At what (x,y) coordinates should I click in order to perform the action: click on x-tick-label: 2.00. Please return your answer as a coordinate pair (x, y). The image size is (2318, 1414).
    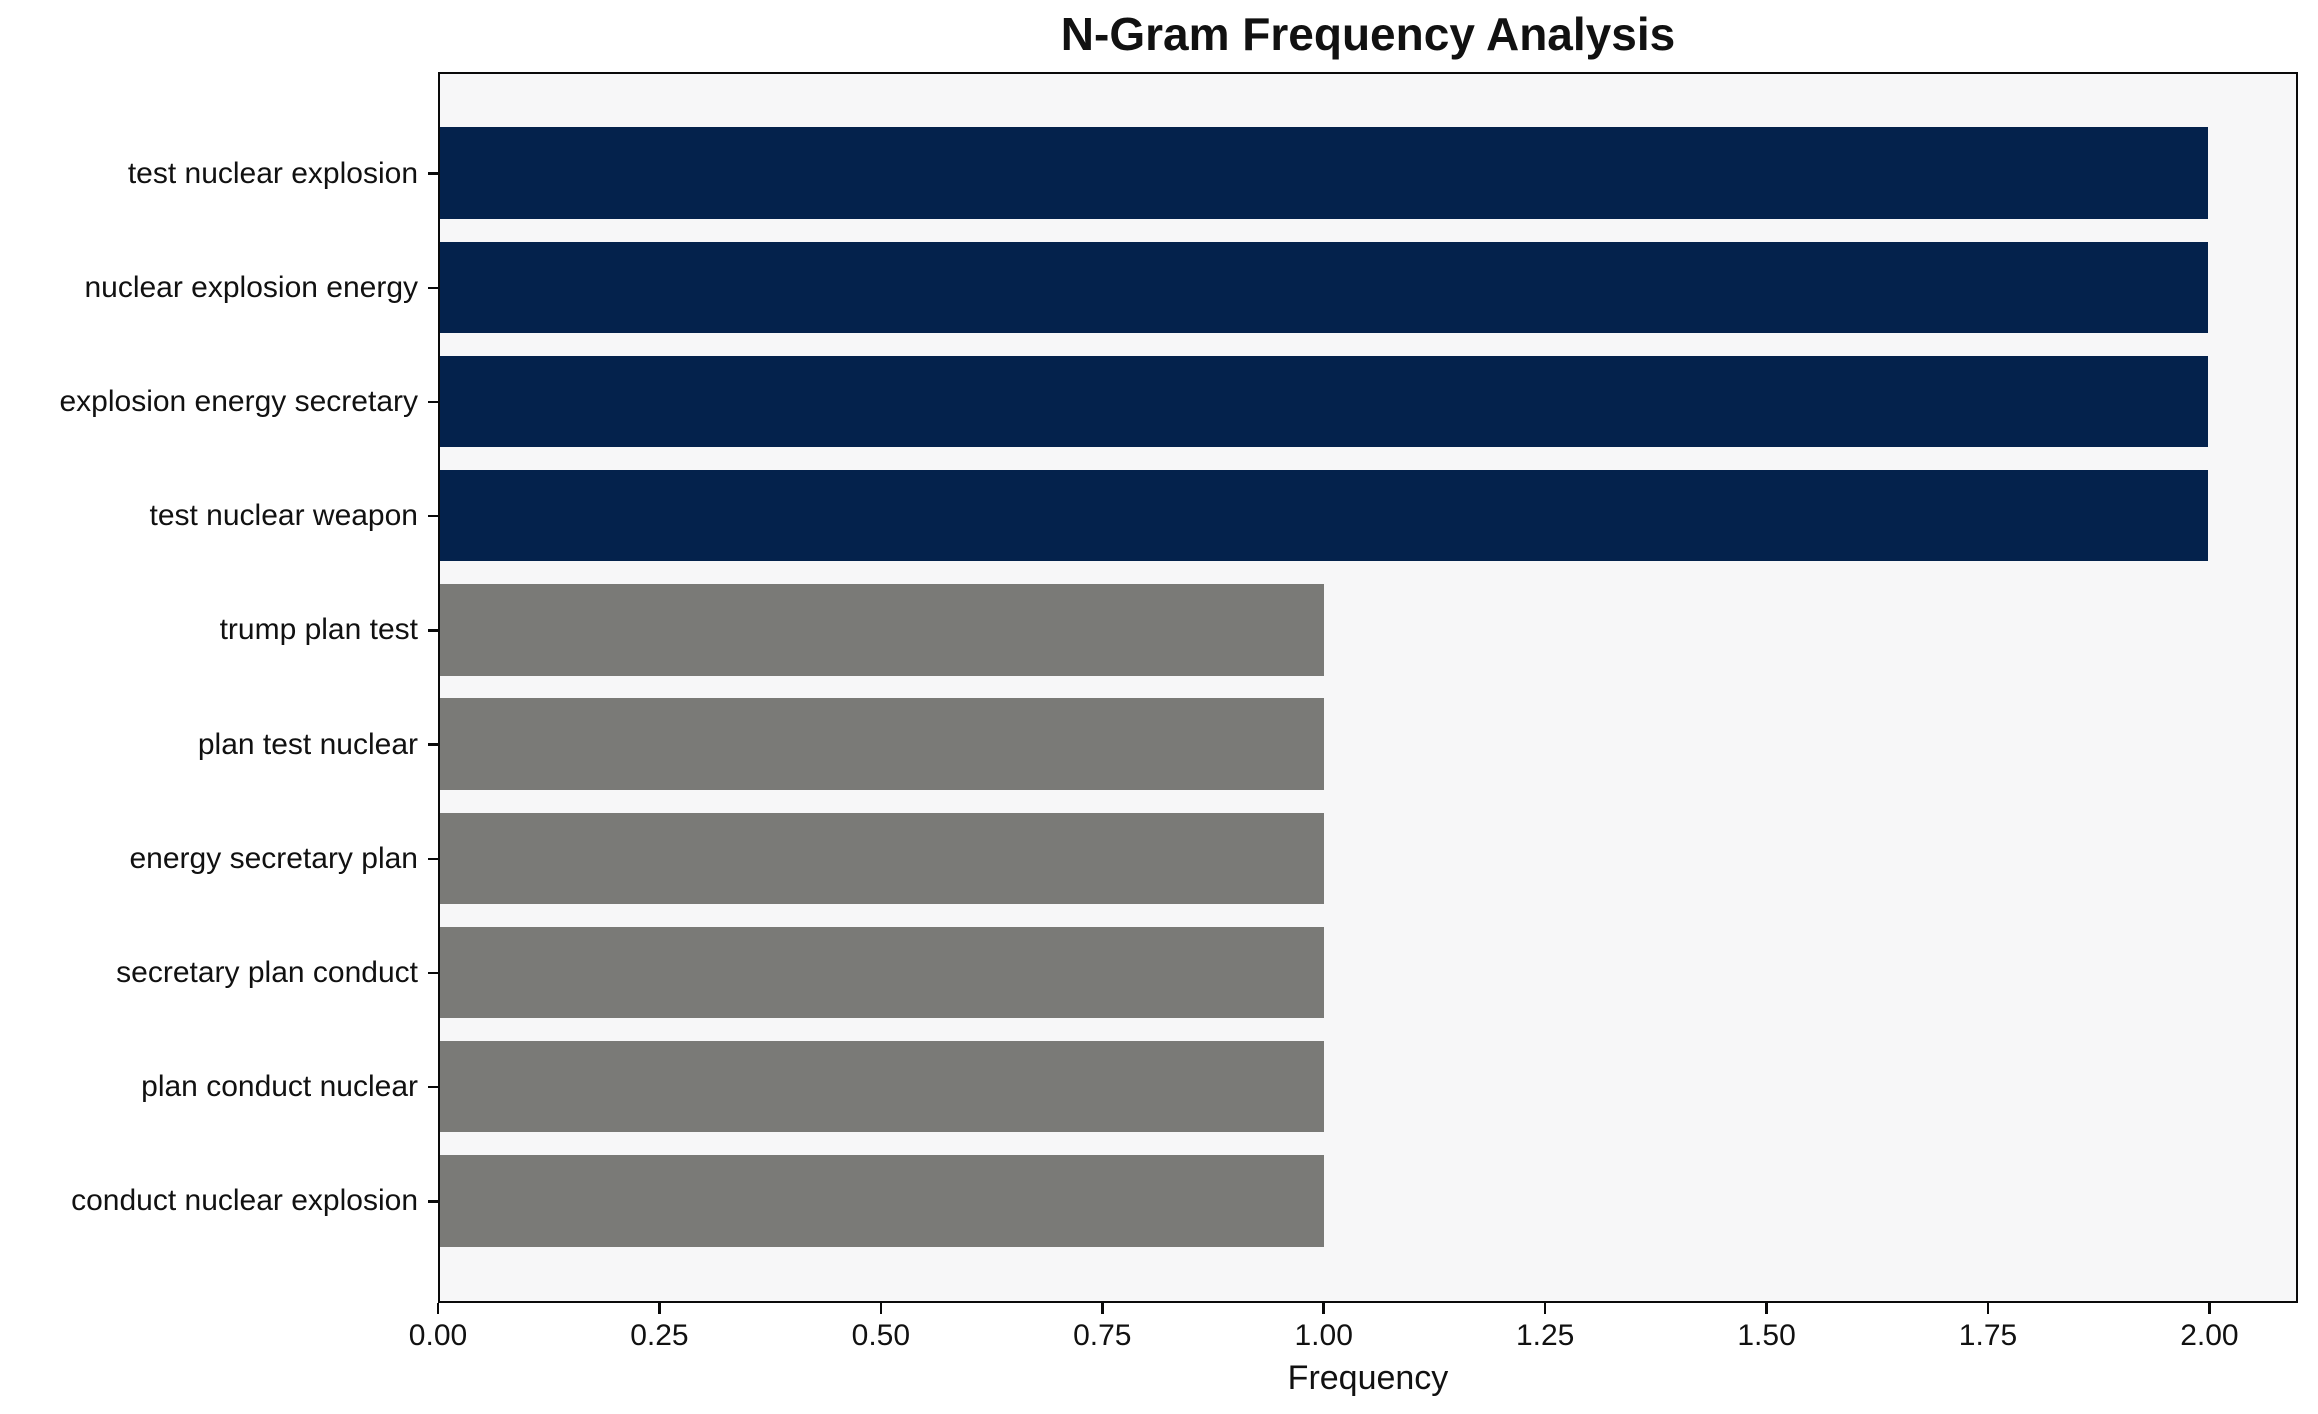
    Looking at the image, I should click on (2209, 1335).